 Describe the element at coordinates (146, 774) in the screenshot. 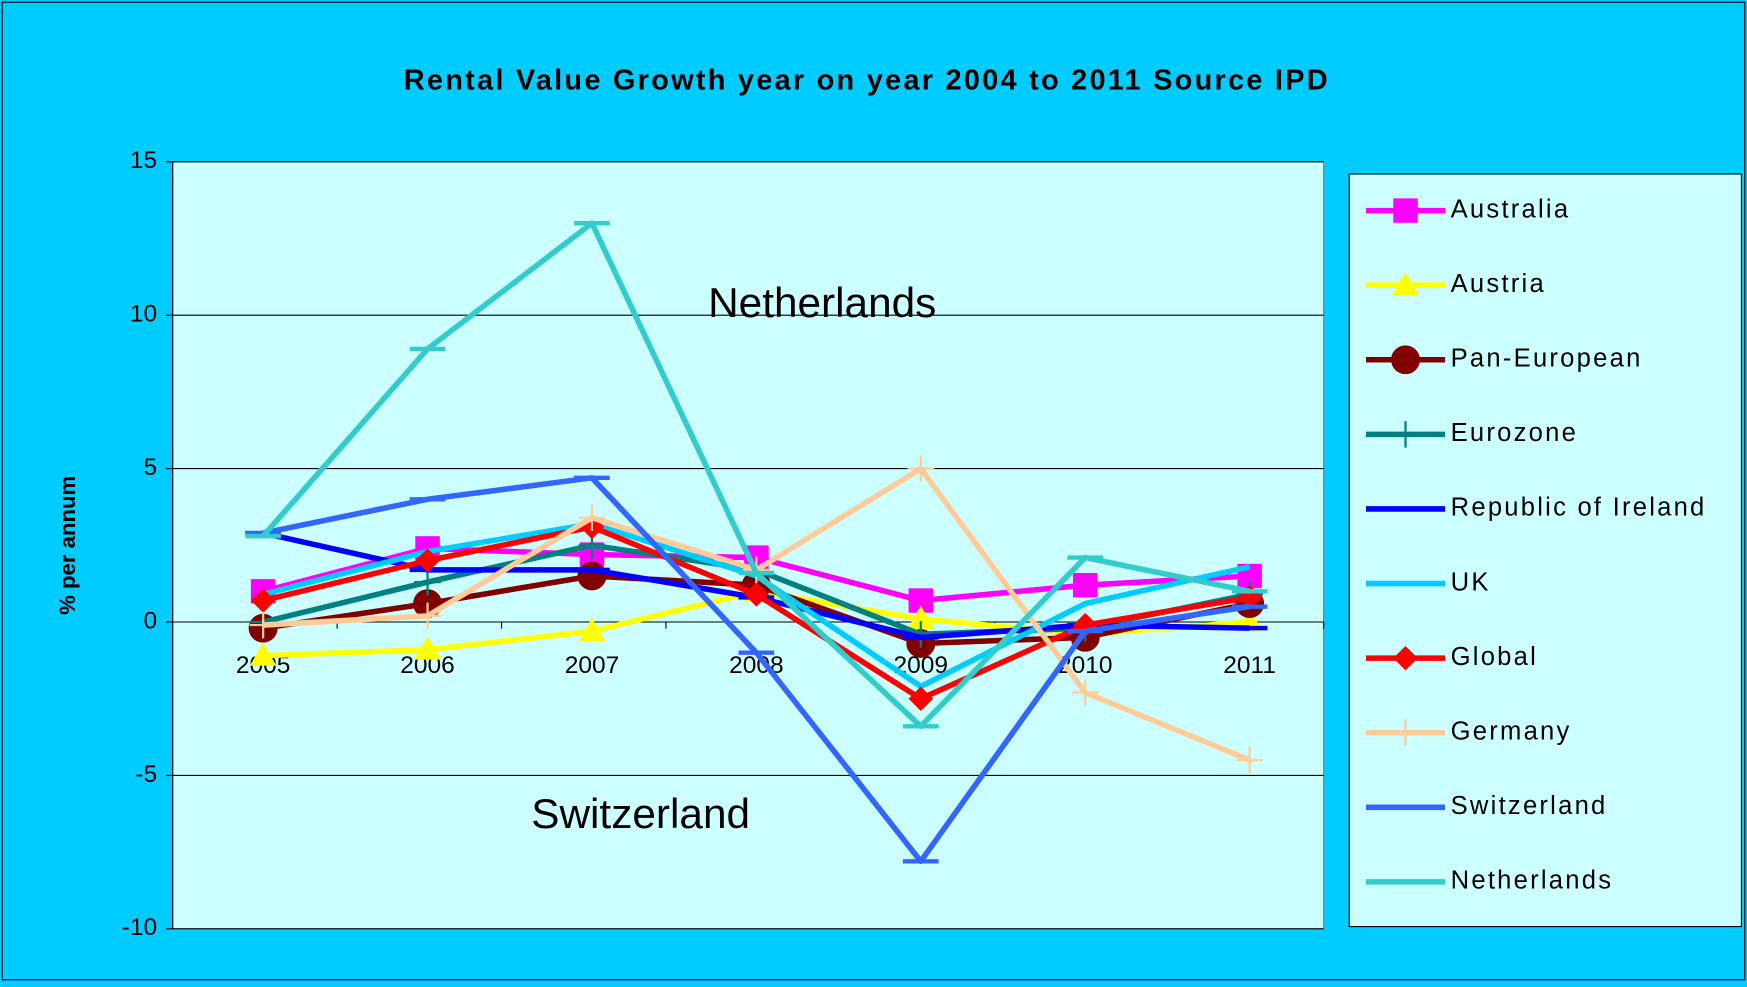

I see `y-tick-label: -5` at that location.